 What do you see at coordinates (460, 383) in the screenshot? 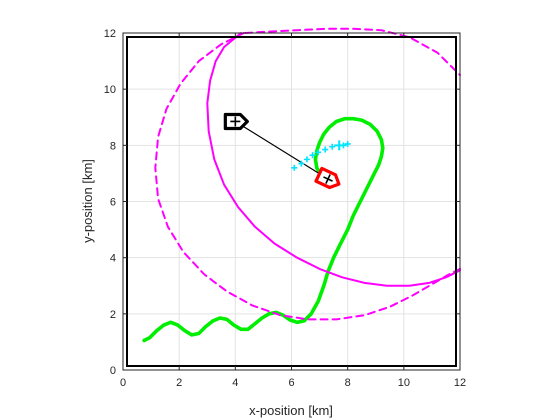
I see `x-tick-label: 12` at bounding box center [460, 383].